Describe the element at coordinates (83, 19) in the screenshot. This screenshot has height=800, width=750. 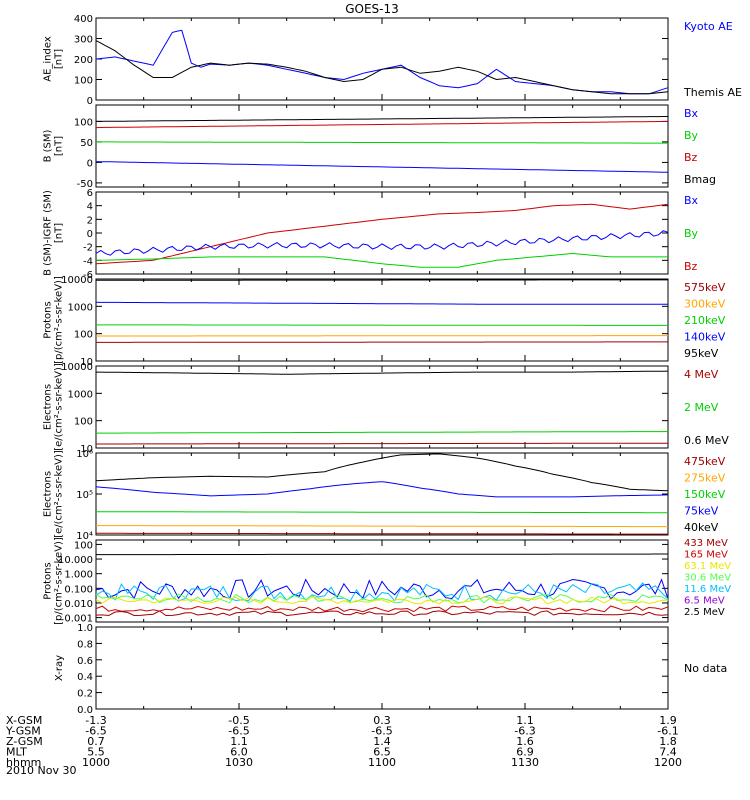
I see `y-tick-label: 400` at that location.